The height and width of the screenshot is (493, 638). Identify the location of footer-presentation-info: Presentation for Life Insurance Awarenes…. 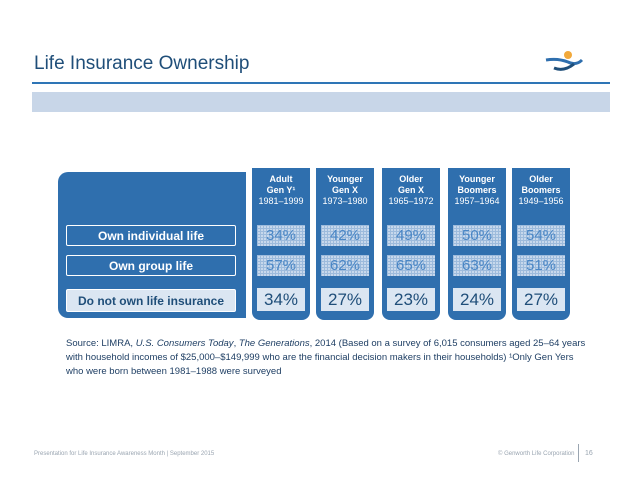
(124, 454).